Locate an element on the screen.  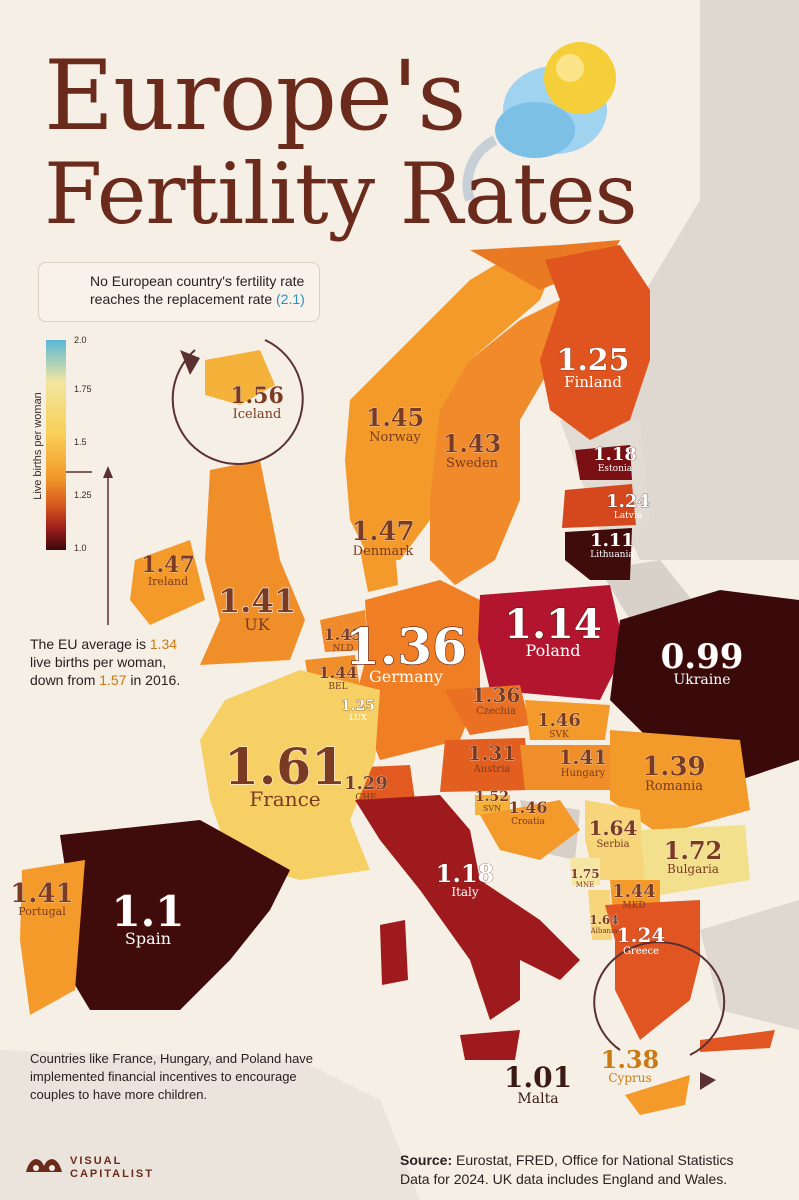
country-sardinia is located at coordinates (394, 952).